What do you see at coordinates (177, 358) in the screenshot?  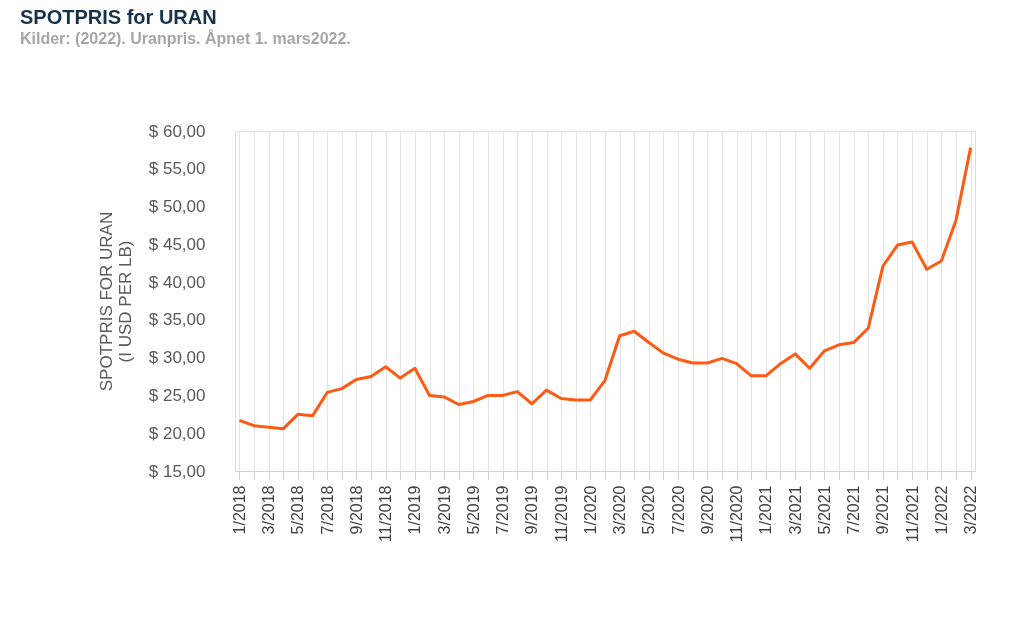 I see `y-tick-label: $ 30,00` at bounding box center [177, 358].